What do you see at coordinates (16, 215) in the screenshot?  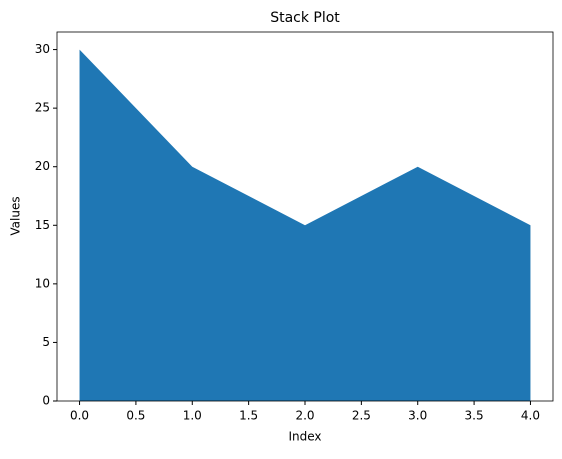 I see `y-axis-label: Values` at bounding box center [16, 215].